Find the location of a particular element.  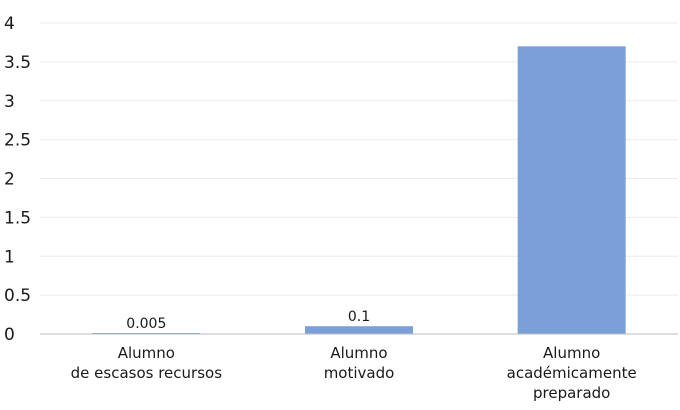

y-tick-label: 0 is located at coordinates (9, 335).